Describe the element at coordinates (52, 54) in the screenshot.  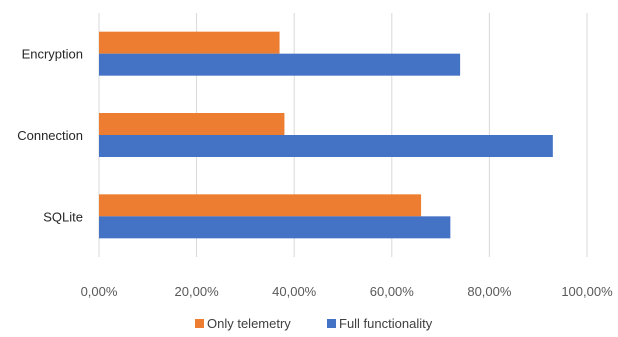
I see `category-label: Encryption` at that location.